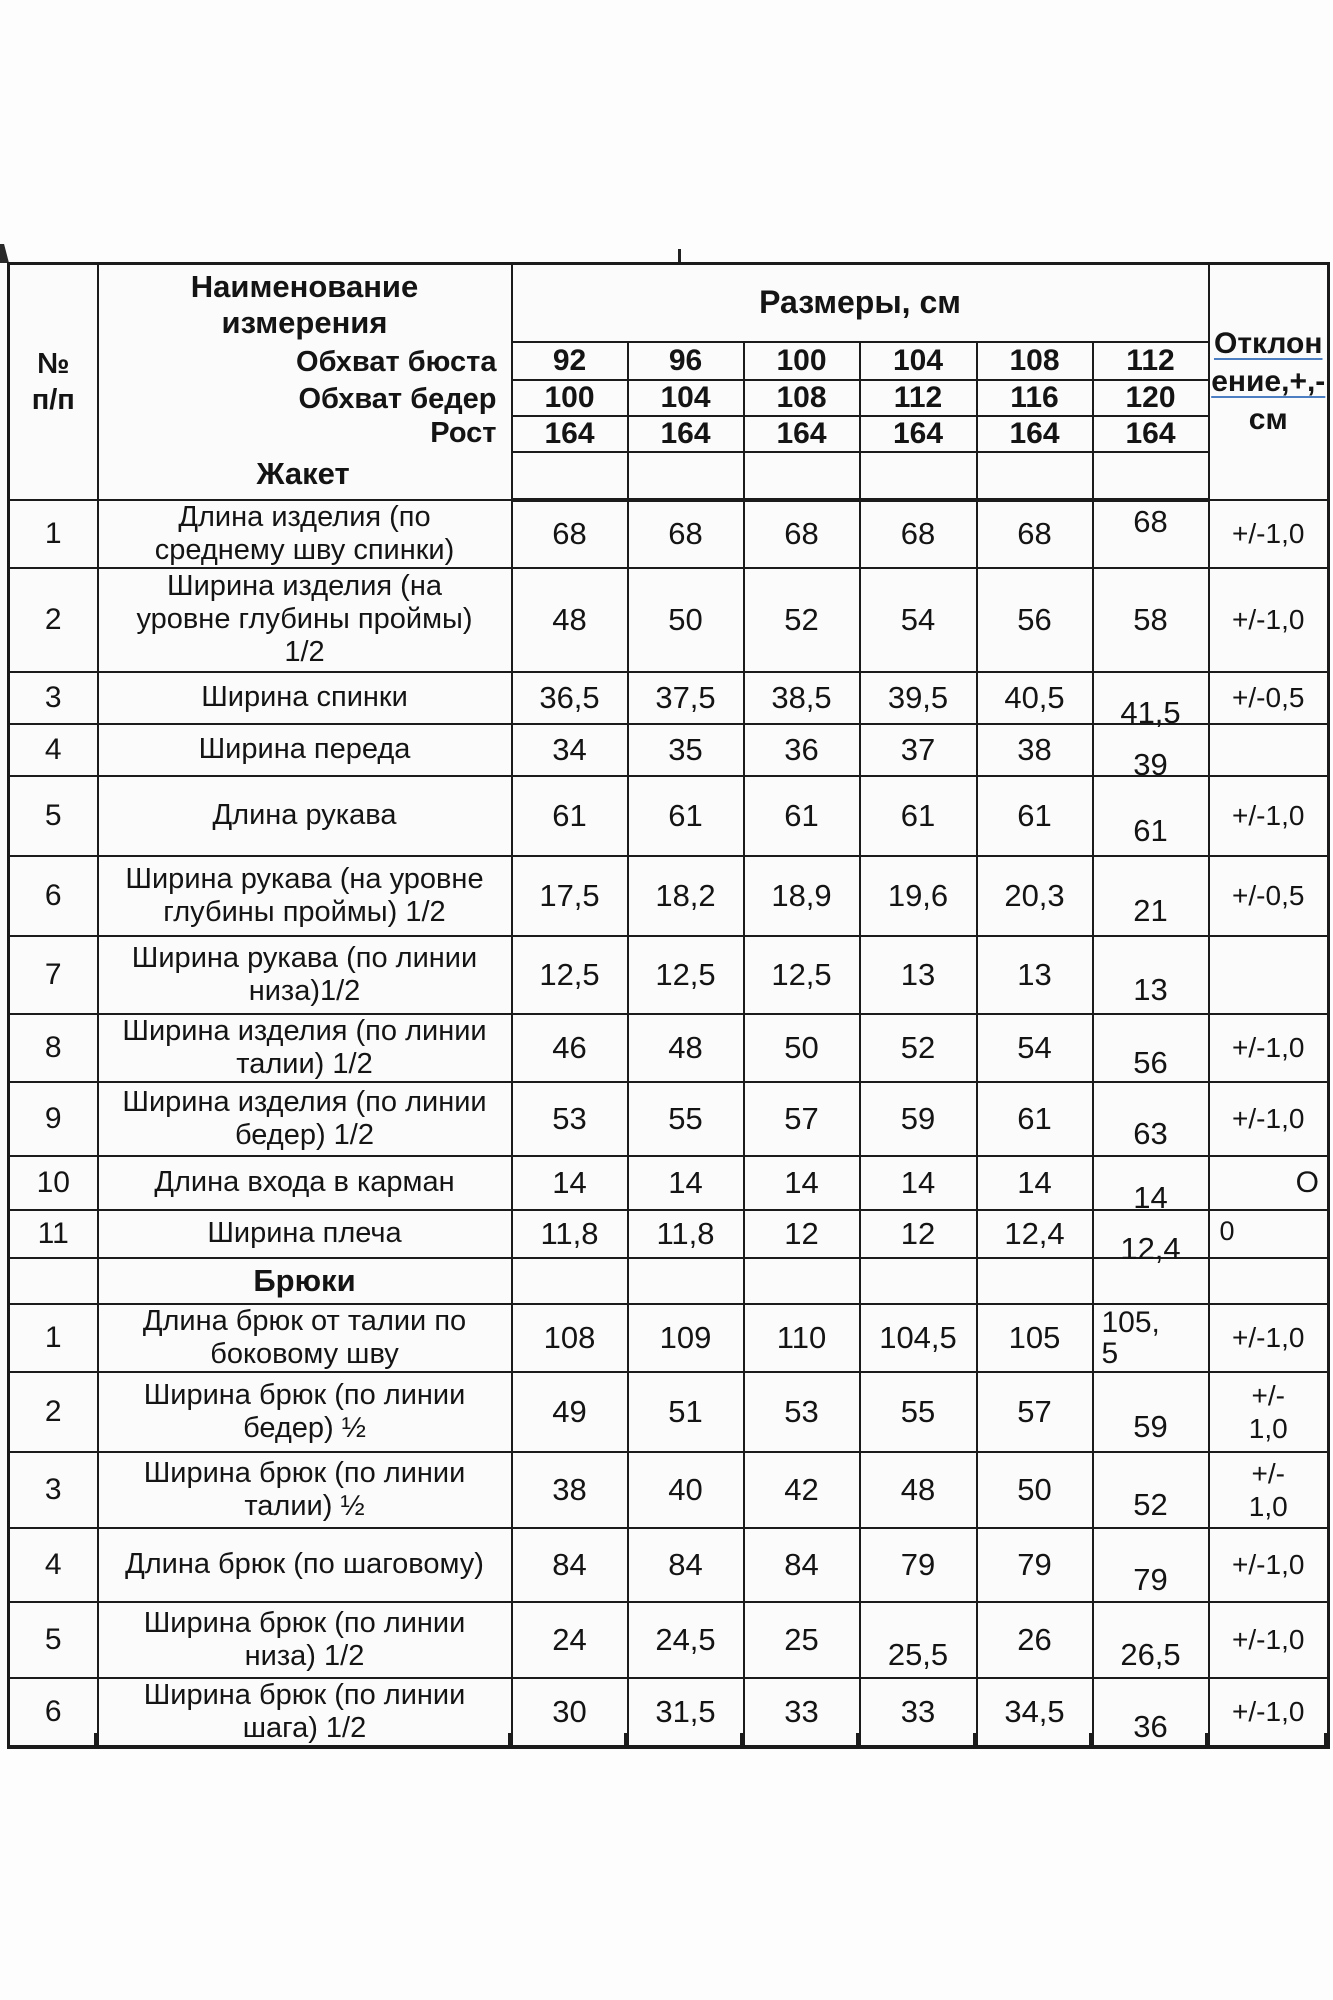  What do you see at coordinates (918, 749) in the screenshot?
I see `size-value-cell: 37` at bounding box center [918, 749].